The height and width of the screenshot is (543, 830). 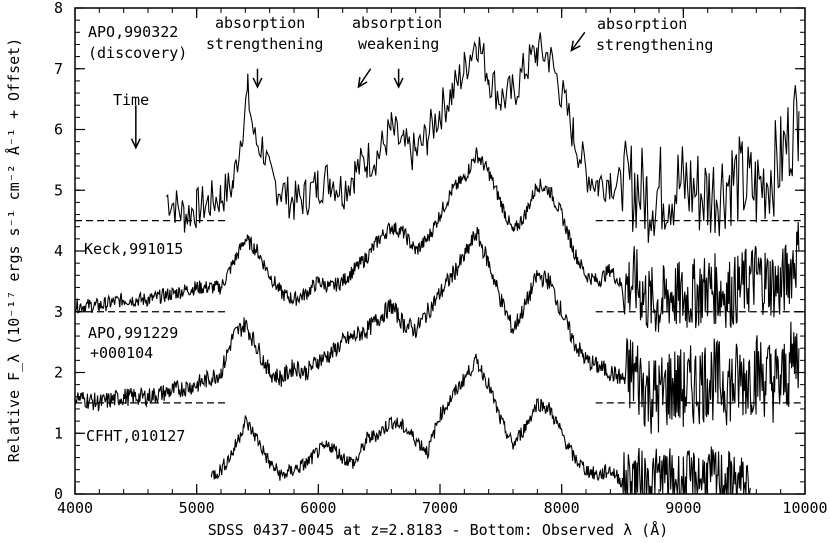 I want to click on annotation-weakening: weakening, so click(x=398, y=44).